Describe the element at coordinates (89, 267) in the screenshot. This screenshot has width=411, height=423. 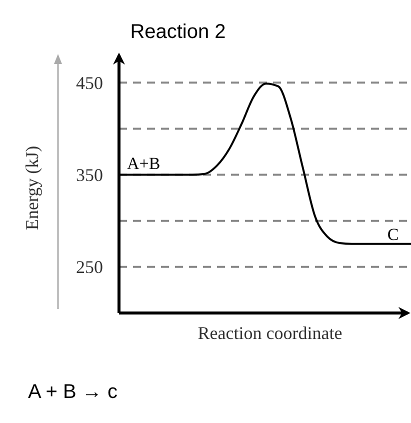
I see `y-tick-label: 250` at that location.